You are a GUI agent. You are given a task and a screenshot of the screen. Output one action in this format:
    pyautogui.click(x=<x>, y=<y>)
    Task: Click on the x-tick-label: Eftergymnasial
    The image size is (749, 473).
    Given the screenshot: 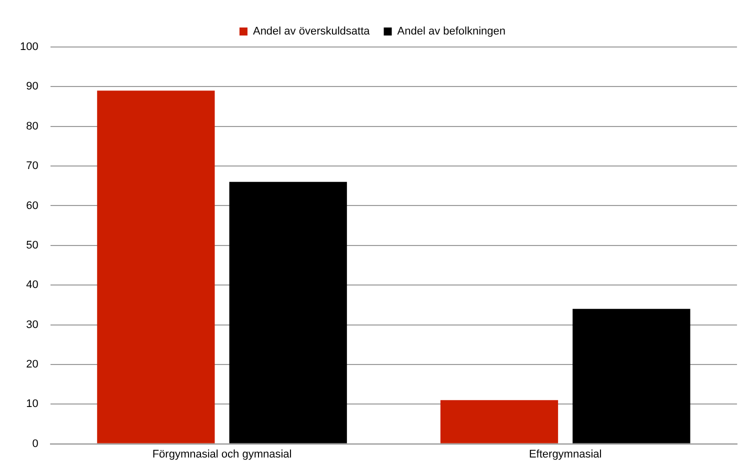 What is the action you would take?
    pyautogui.click(x=565, y=454)
    